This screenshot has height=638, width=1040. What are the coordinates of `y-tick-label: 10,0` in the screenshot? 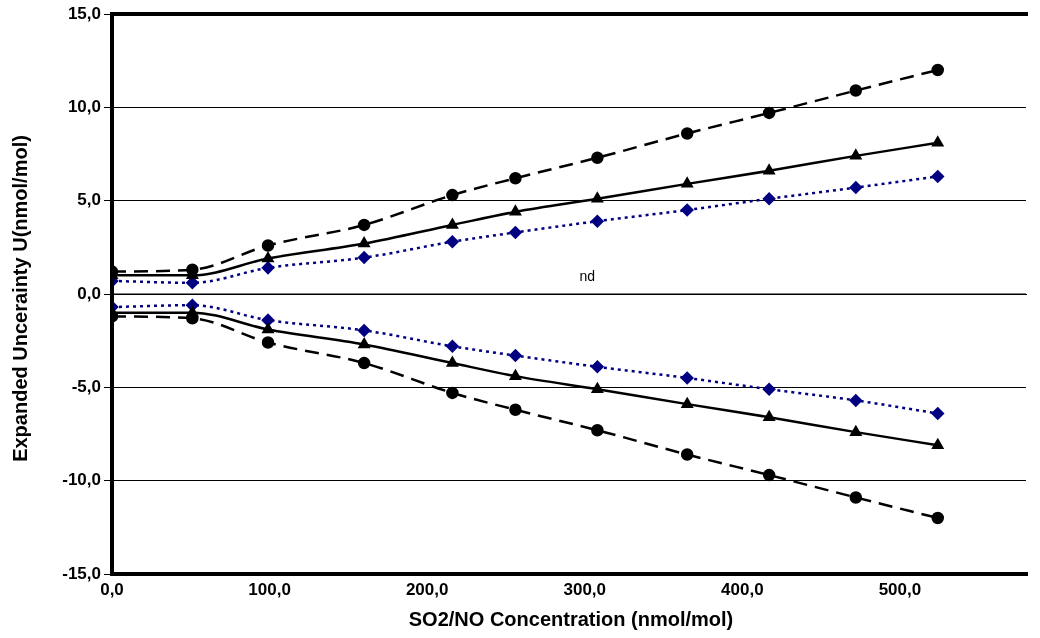 It's located at (84, 107).